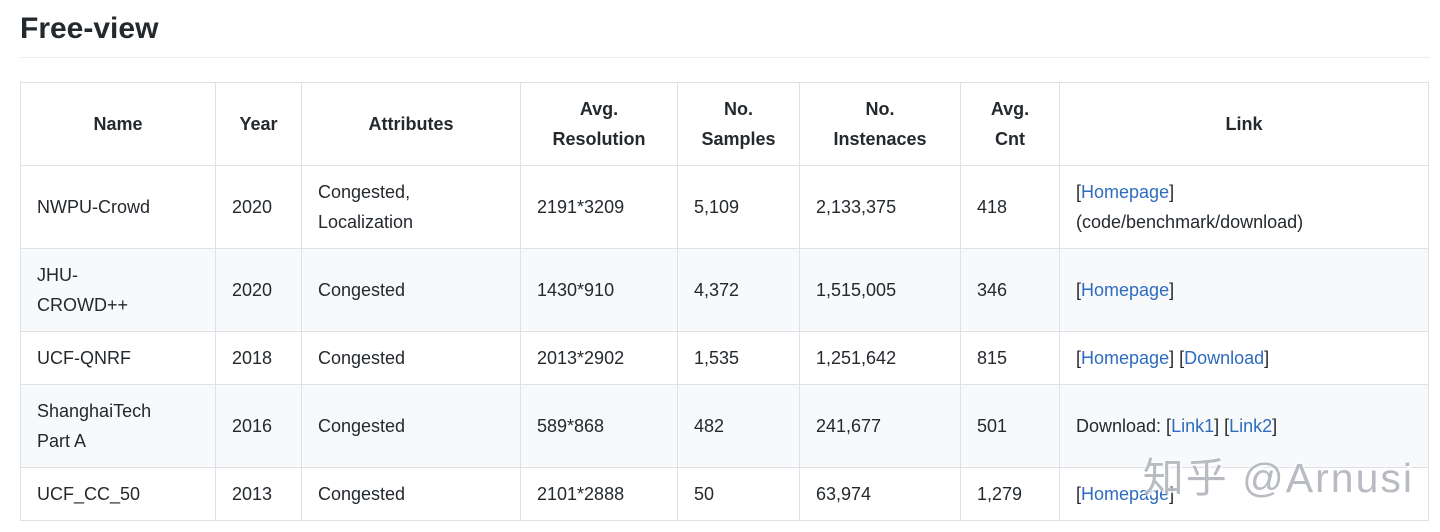 The width and height of the screenshot is (1440, 532). Describe the element at coordinates (1010, 494) in the screenshot. I see `cell-avg_cnt: 1,279` at that location.